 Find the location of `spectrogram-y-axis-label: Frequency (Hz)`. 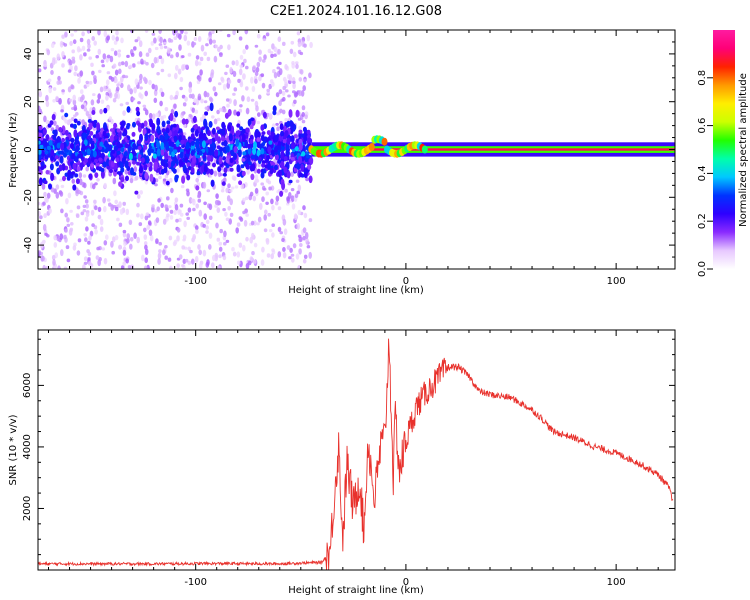

spectrogram-y-axis-label: Frequency (Hz) is located at coordinates (13, 150).